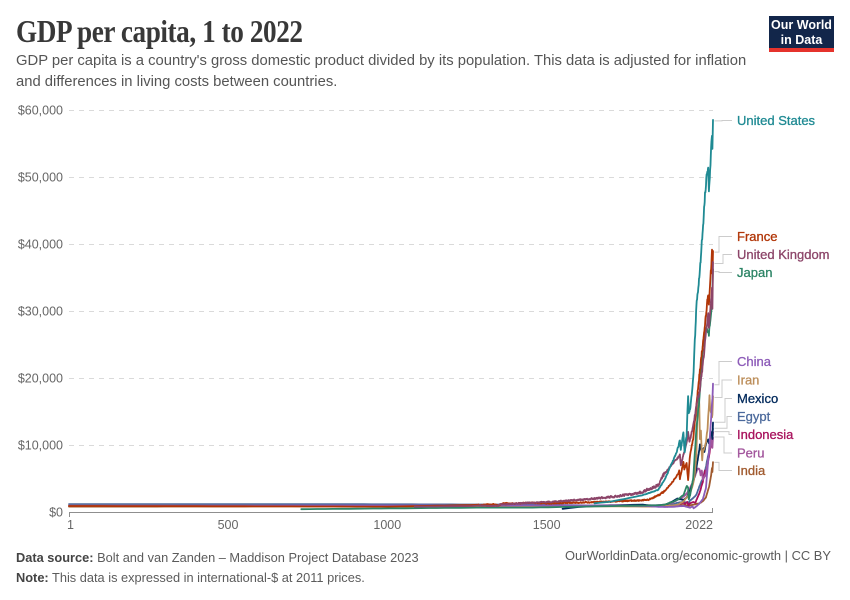 This screenshot has height=600, width=850. I want to click on svg-text: Japan, so click(754, 272).